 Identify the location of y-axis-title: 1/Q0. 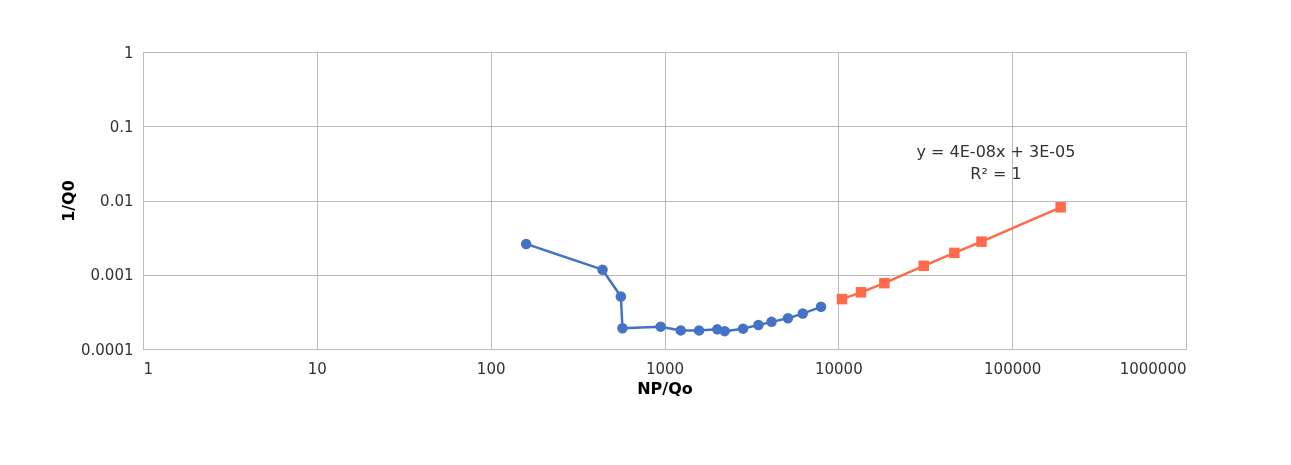
(69, 201).